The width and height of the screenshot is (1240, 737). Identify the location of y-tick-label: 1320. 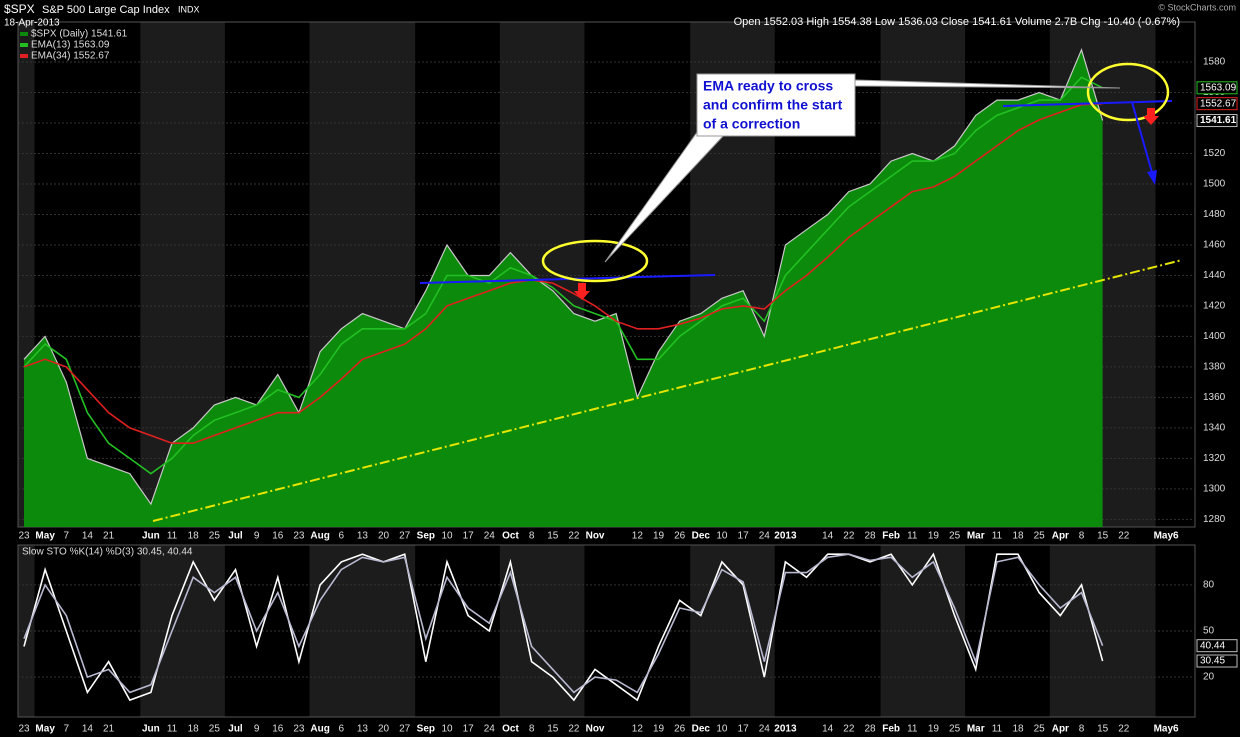
(1214, 458).